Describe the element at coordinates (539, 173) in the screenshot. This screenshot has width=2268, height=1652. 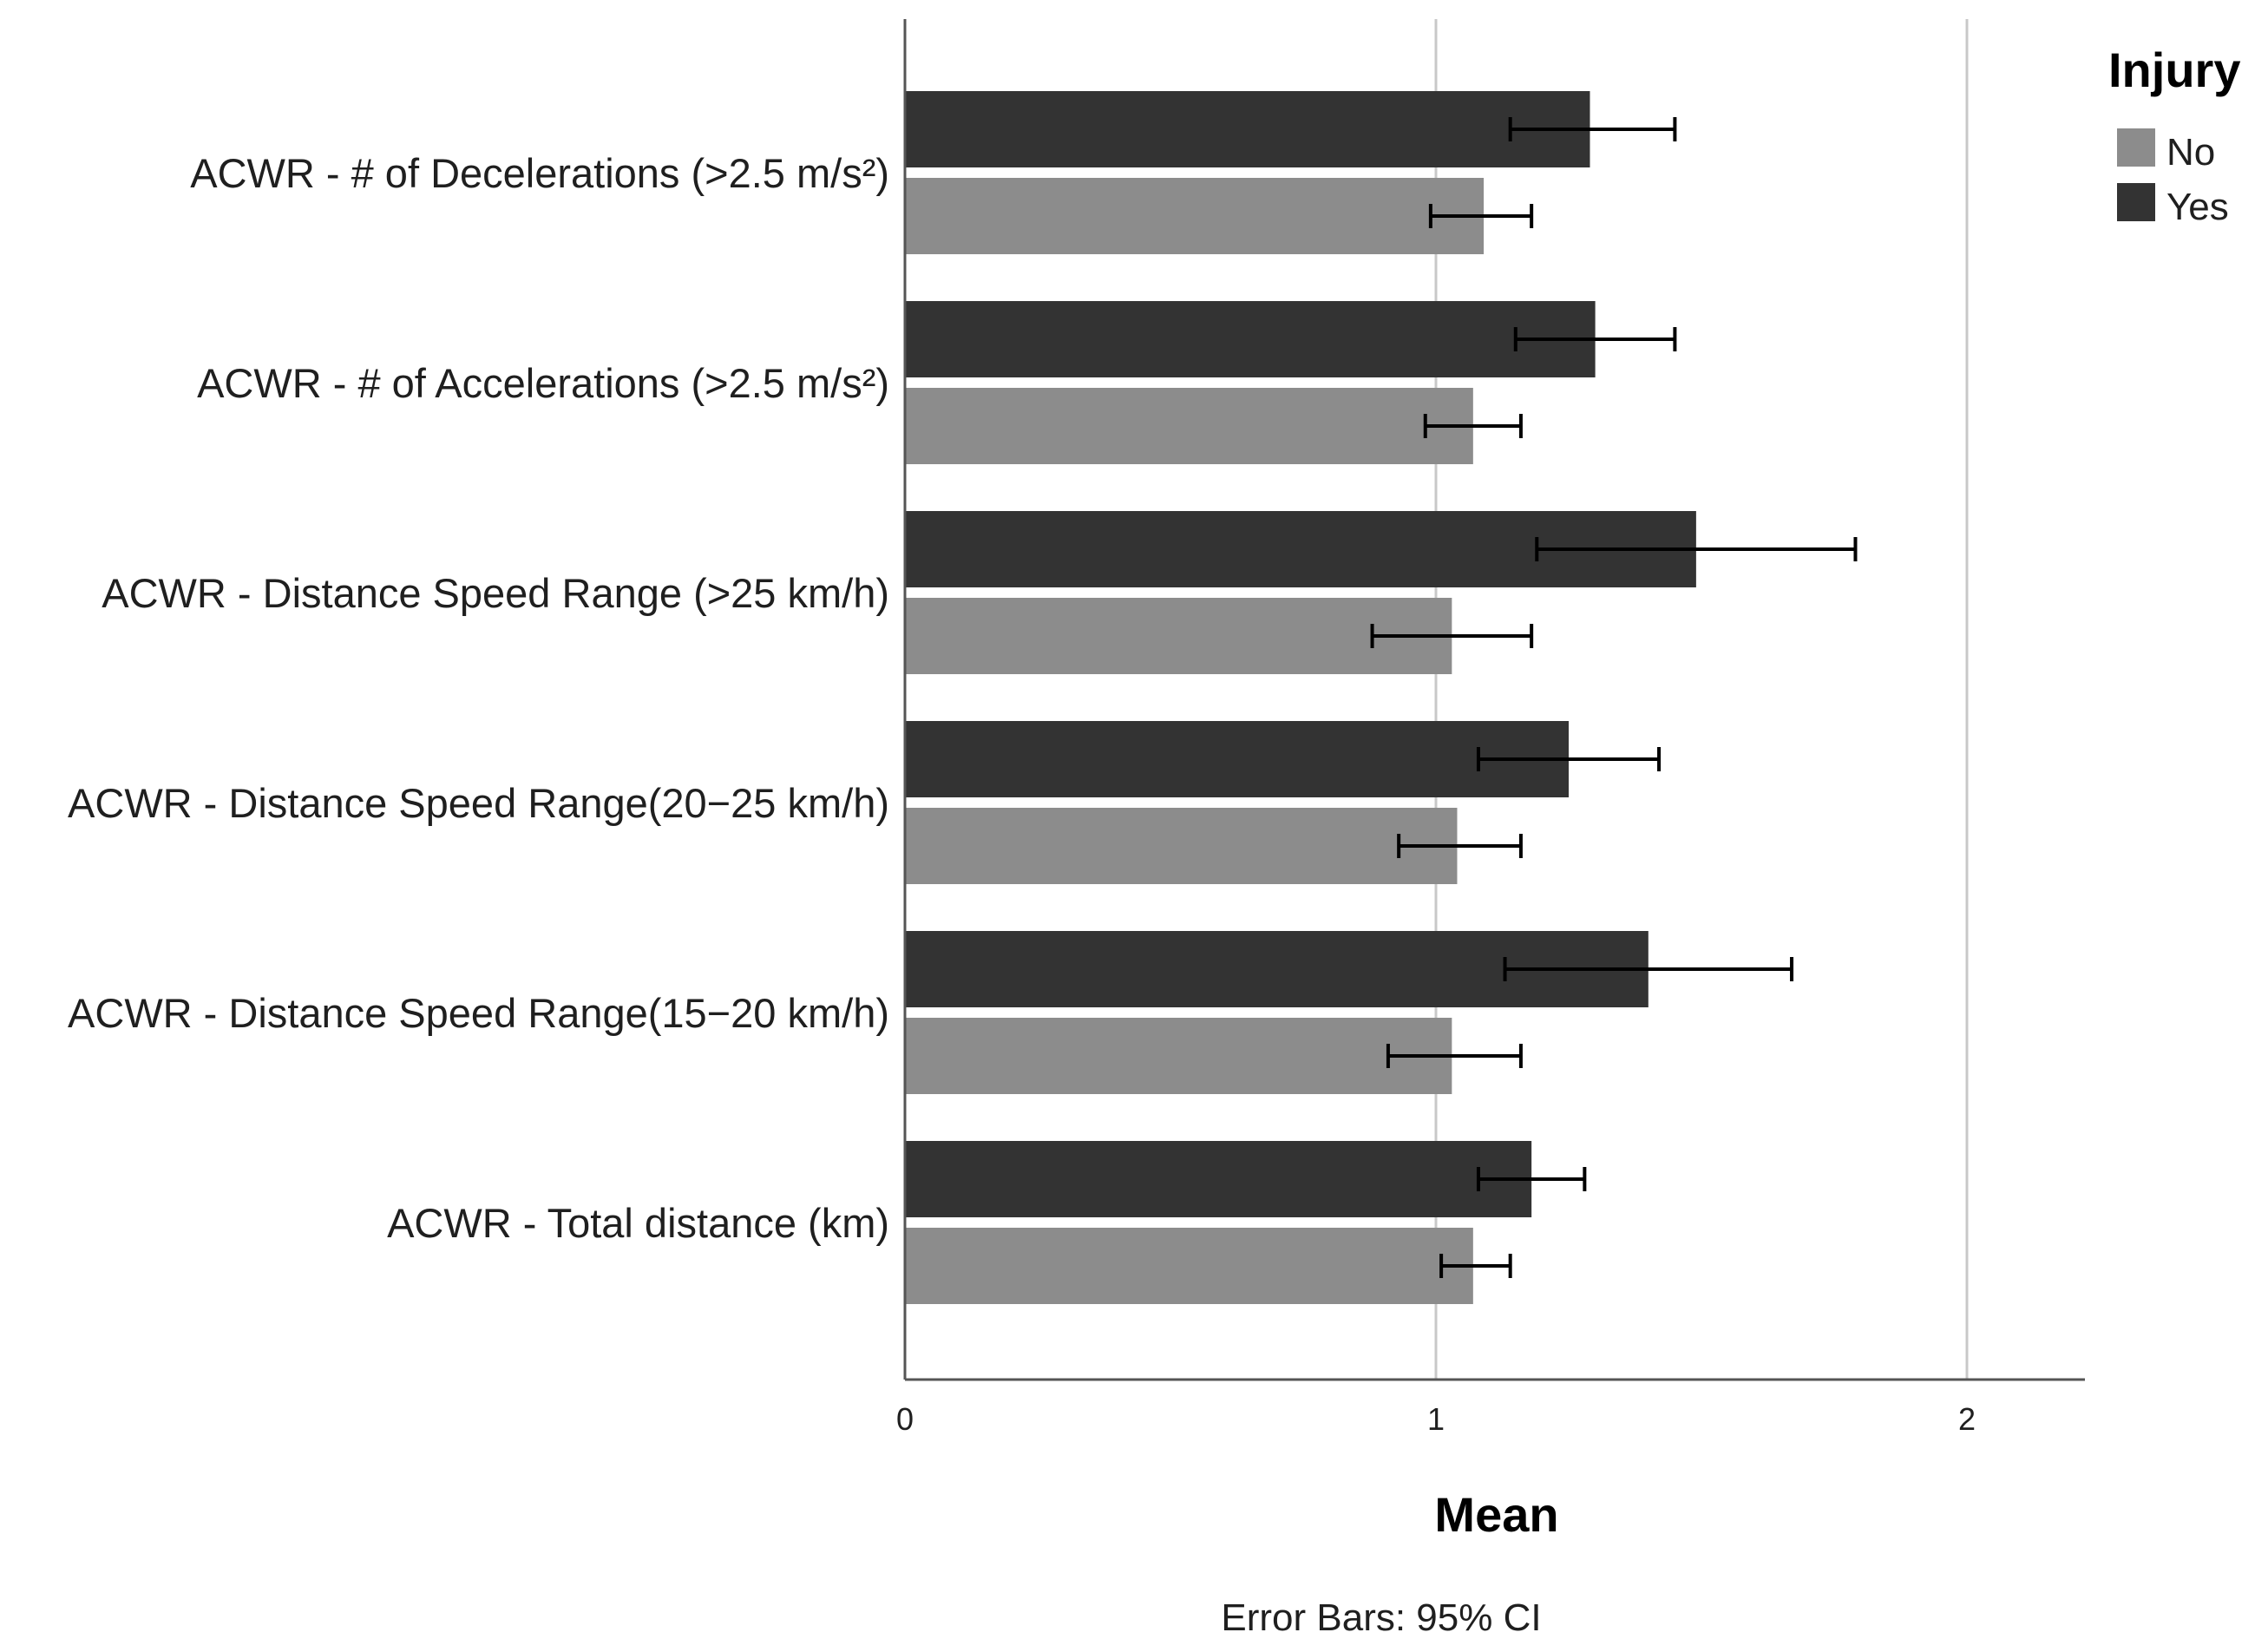
I see `category-label-0: ACWR - # of Decelerations (>2.5 m/s²)` at that location.